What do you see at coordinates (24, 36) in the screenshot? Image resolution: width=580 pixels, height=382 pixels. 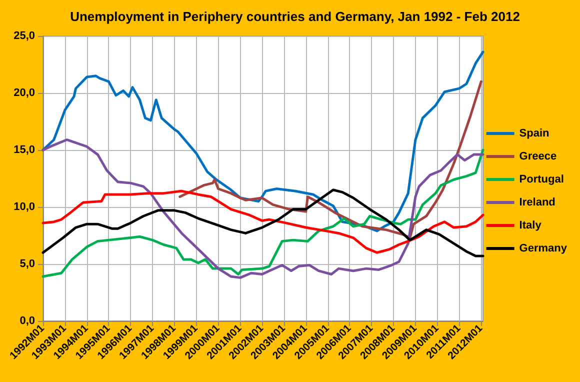 I see `y-tick-label: 25,0` at bounding box center [24, 36].